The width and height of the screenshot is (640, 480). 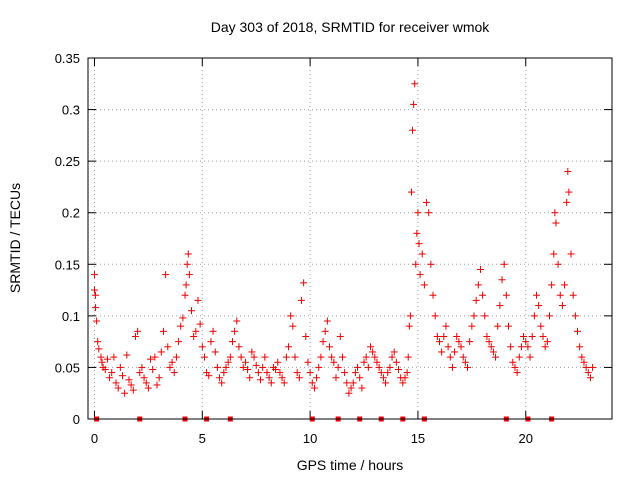 What do you see at coordinates (418, 438) in the screenshot?
I see `x-tick-label: 15` at bounding box center [418, 438].